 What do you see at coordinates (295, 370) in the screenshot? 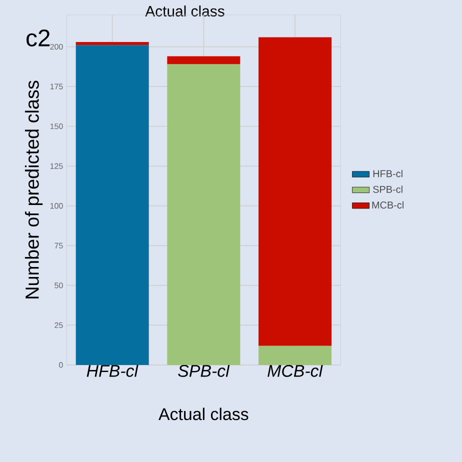
I see `x-tick-label: MCB-cl` at bounding box center [295, 370].